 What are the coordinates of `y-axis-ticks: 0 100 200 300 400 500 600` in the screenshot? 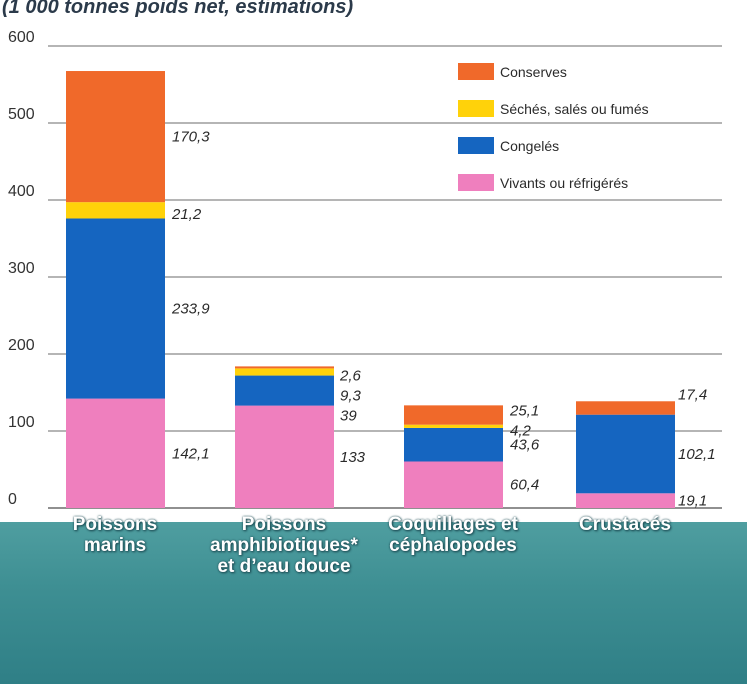 It's located at (21, 268).